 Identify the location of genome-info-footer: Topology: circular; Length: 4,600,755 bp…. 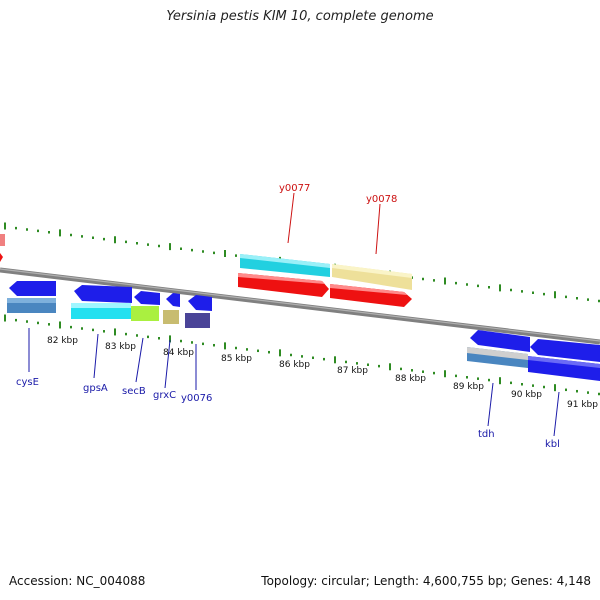
(426, 581).